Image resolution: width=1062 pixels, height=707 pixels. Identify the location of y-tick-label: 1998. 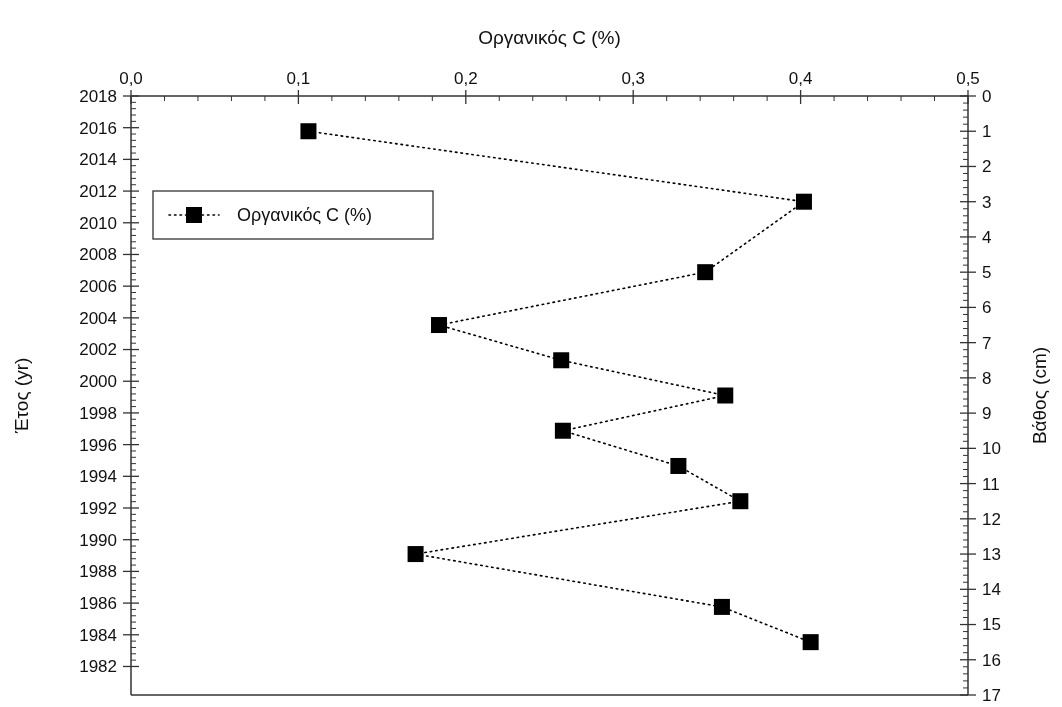
(98, 413).